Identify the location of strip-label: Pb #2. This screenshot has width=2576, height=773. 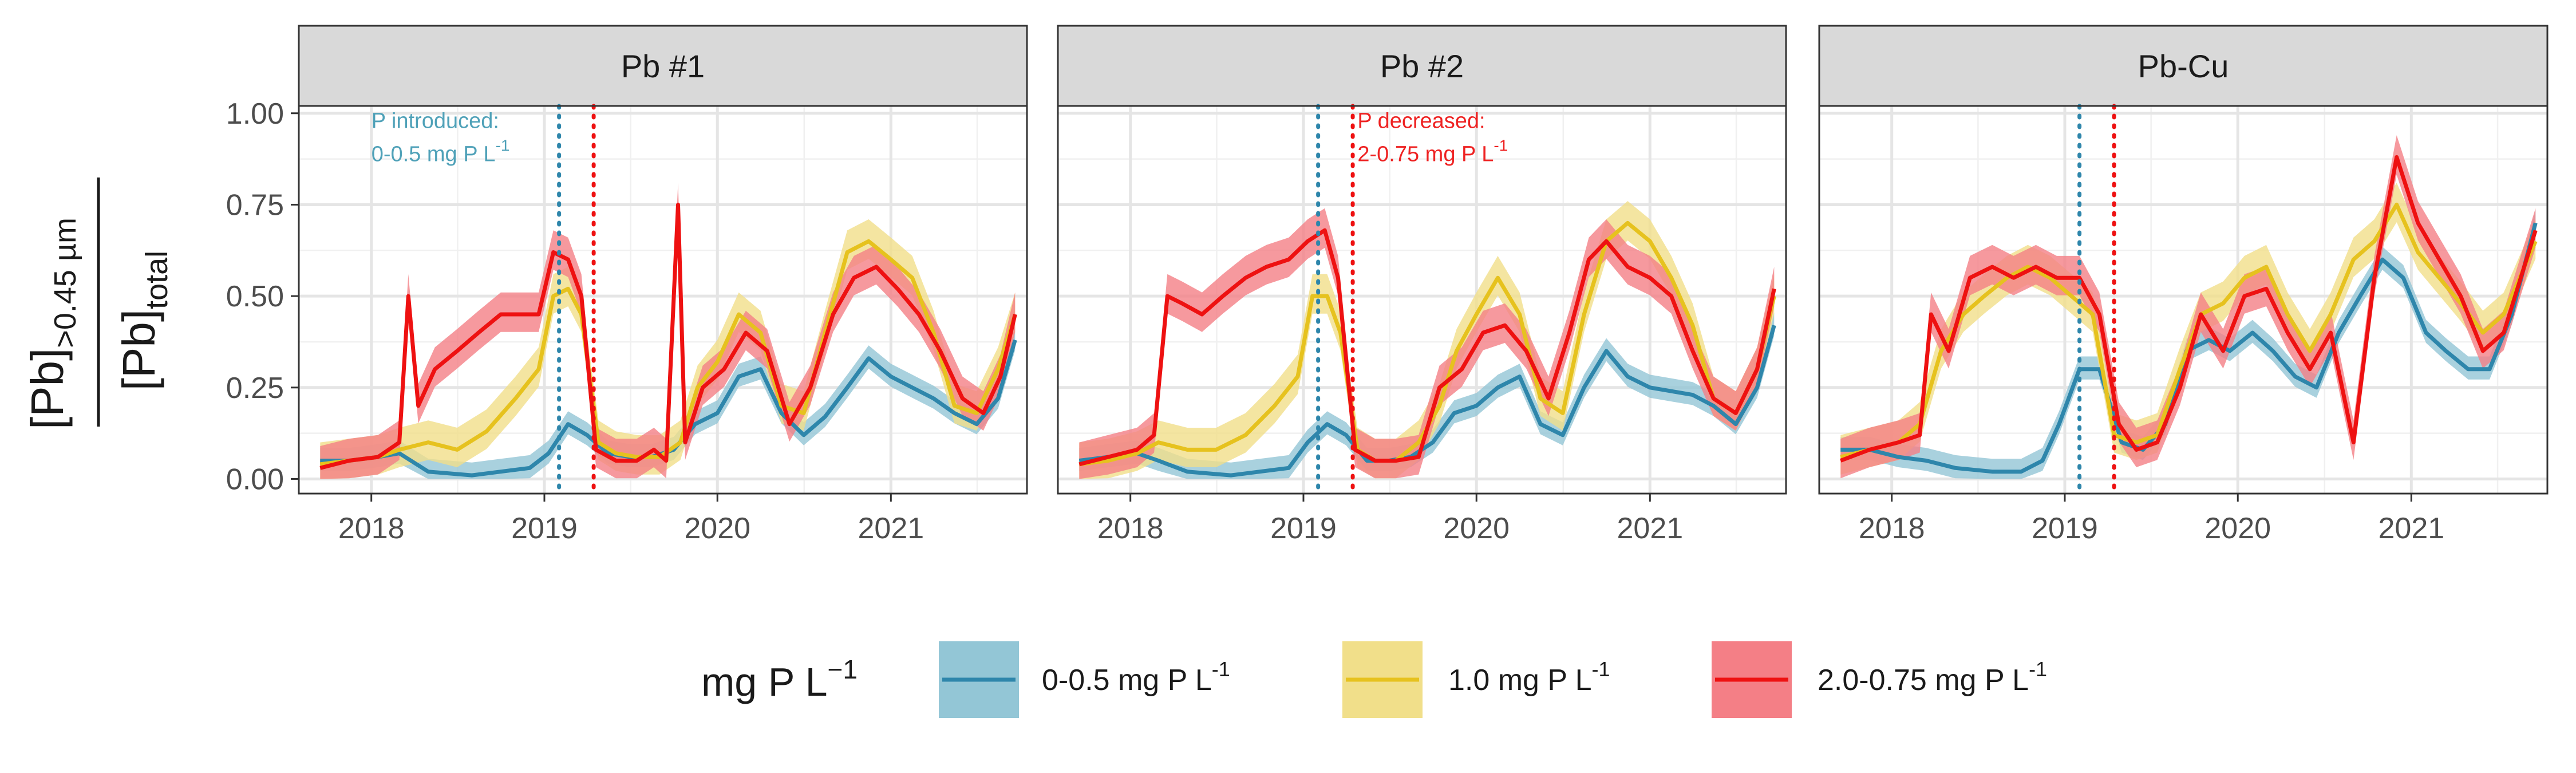
(1422, 66).